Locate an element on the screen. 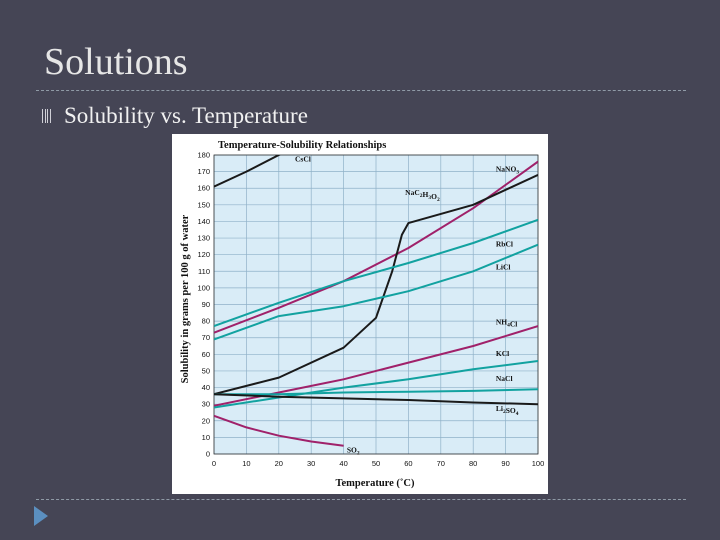  series-line-cscl is located at coordinates (247, 171).